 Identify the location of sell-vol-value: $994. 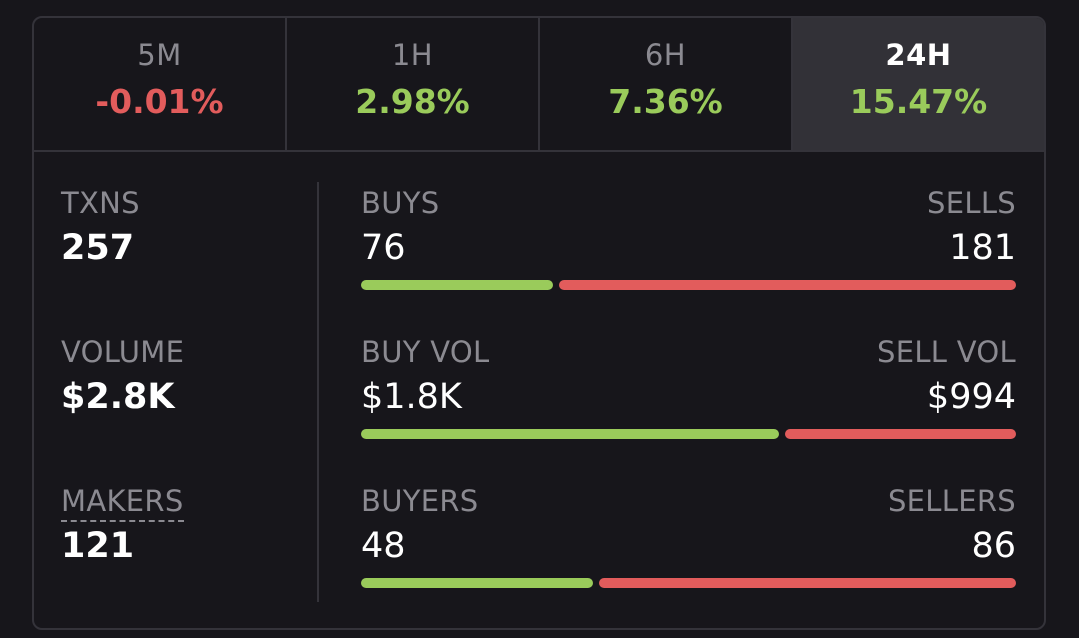
(971, 397).